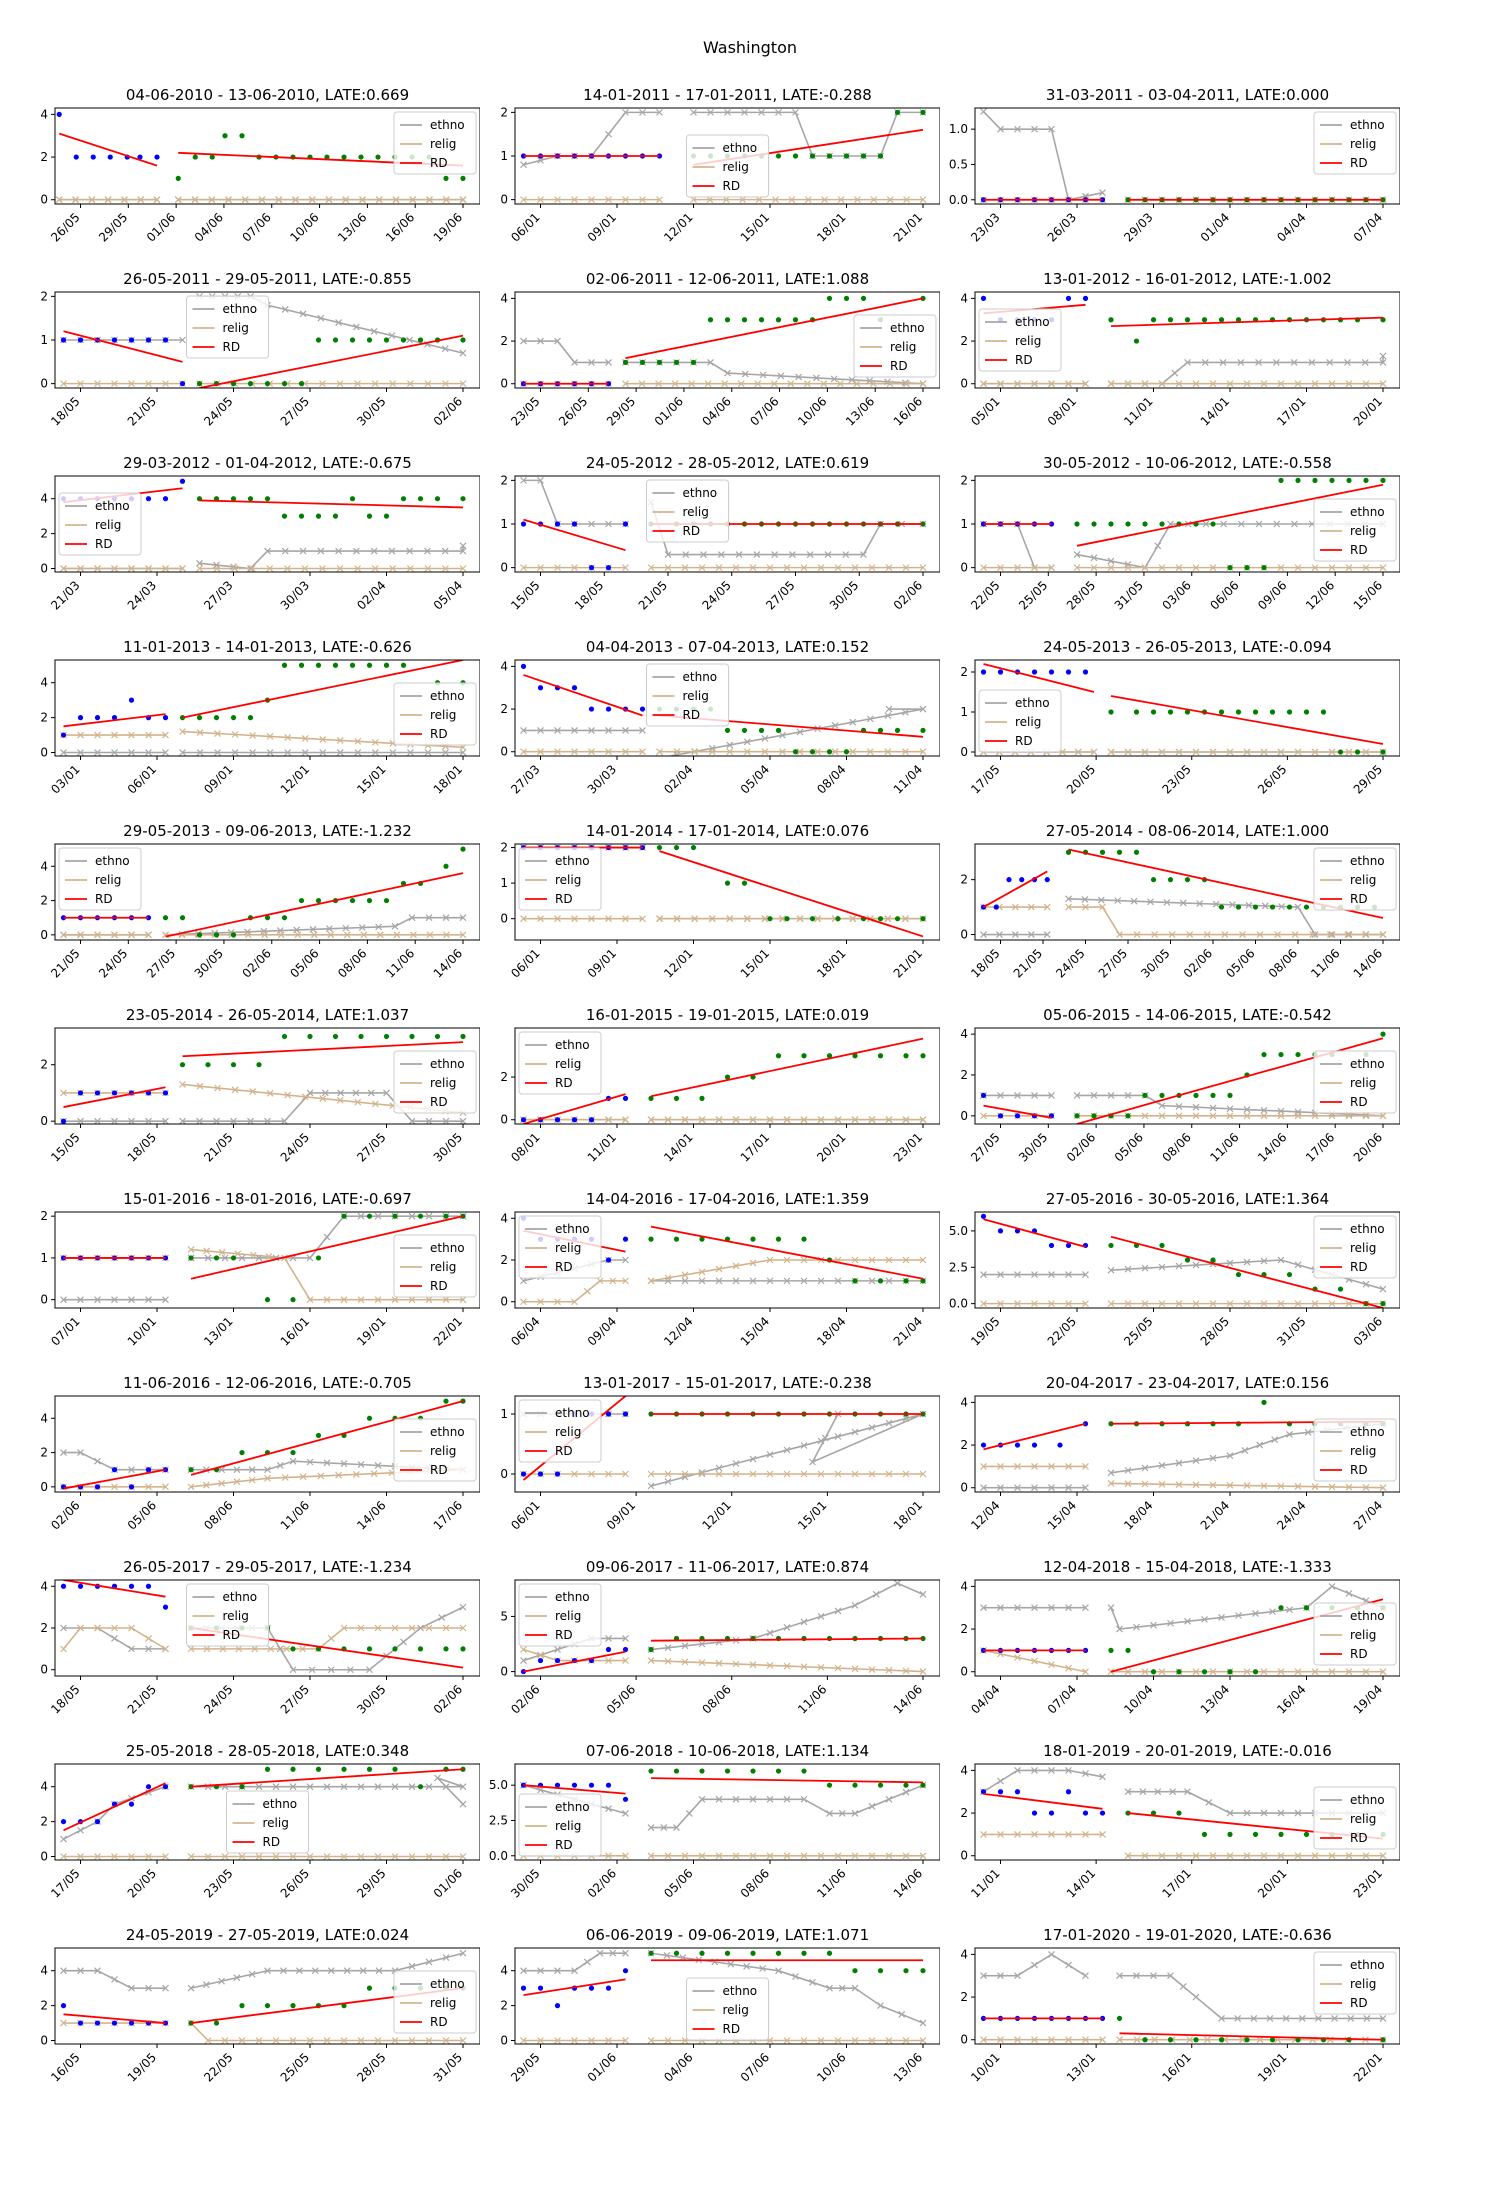 The width and height of the screenshot is (1500, 2200). What do you see at coordinates (65, 1147) in the screenshot?
I see `x-tick-label: 15/05` at bounding box center [65, 1147].